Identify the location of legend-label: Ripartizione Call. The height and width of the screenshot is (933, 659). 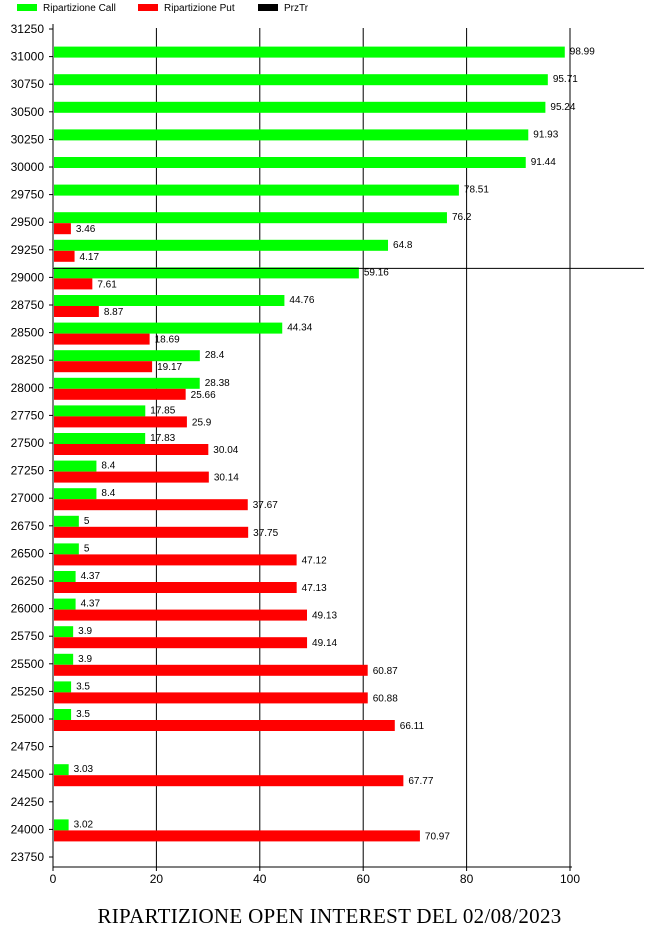
(79, 8).